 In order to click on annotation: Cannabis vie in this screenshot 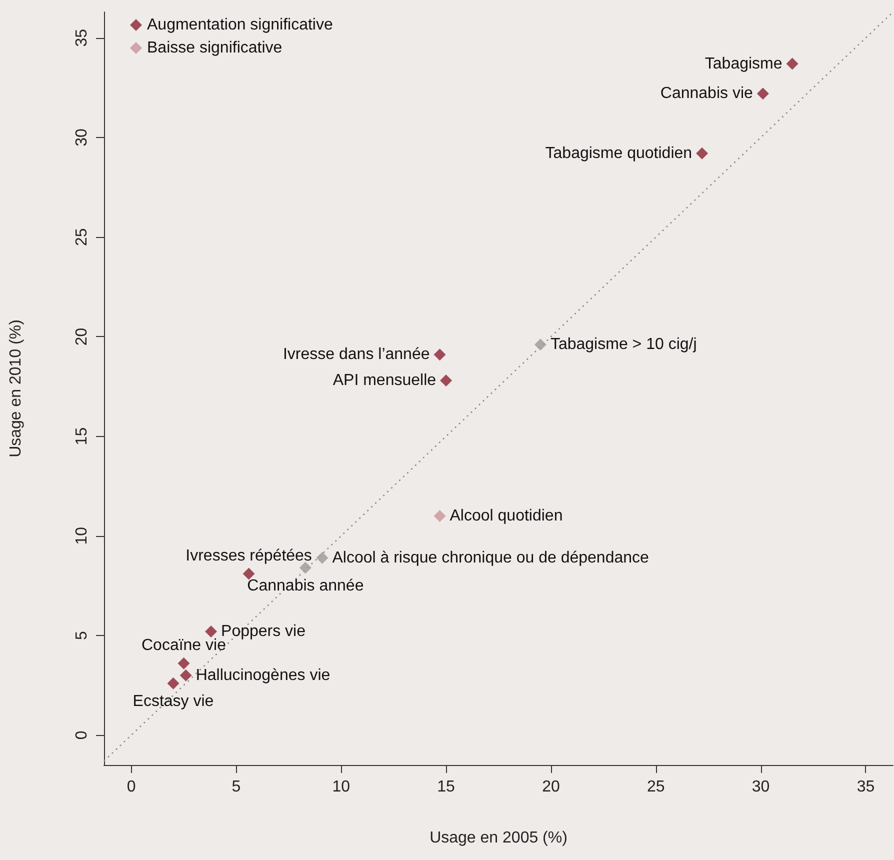, I will do `click(706, 93)`.